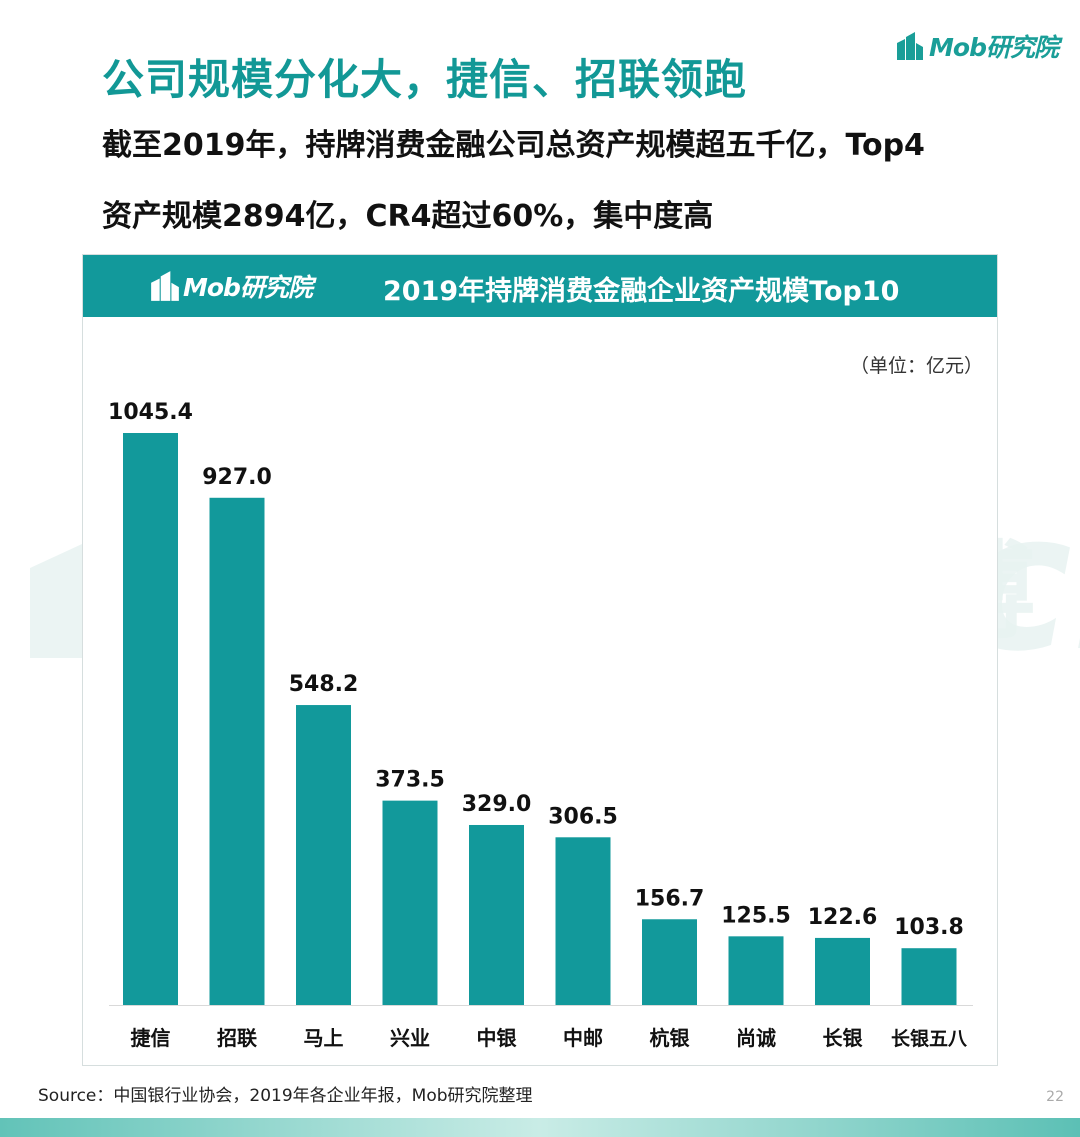 This screenshot has height=1137, width=1080. I want to click on brand-logo-text: Mob研究院, so click(994, 47).